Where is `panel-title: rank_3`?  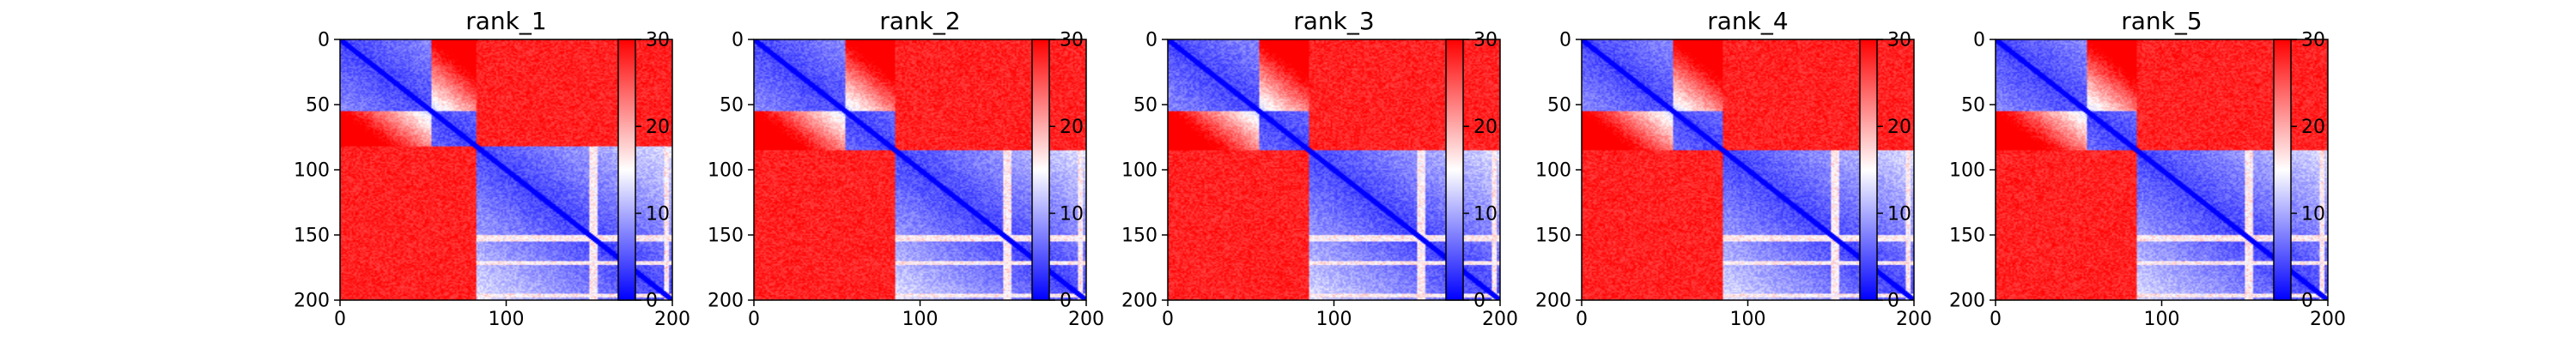
panel-title: rank_3 is located at coordinates (1334, 21).